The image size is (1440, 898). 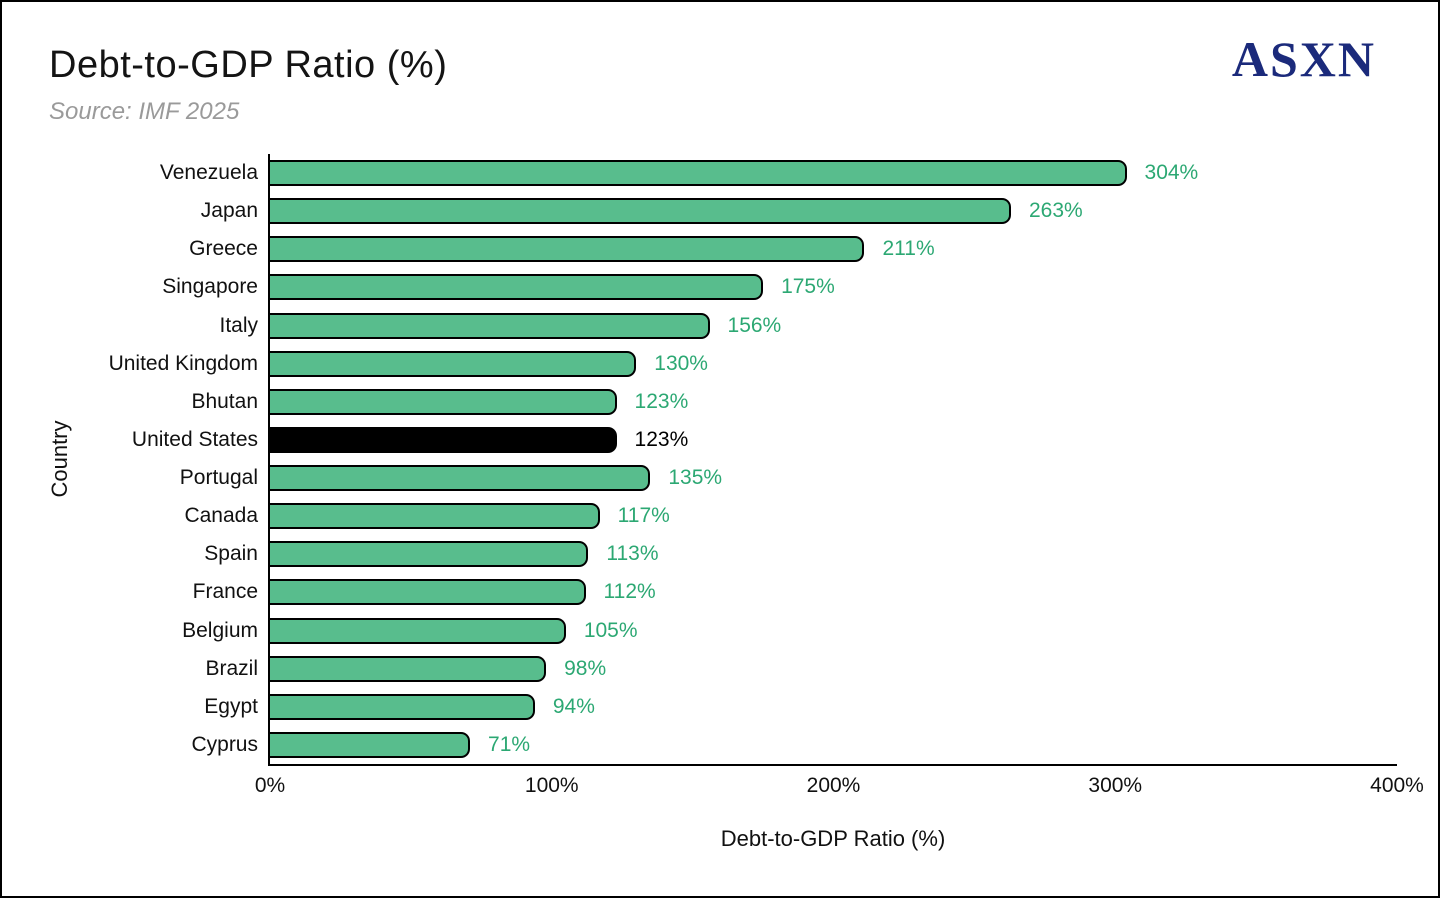 I want to click on bar-bhutan, so click(x=443, y=401).